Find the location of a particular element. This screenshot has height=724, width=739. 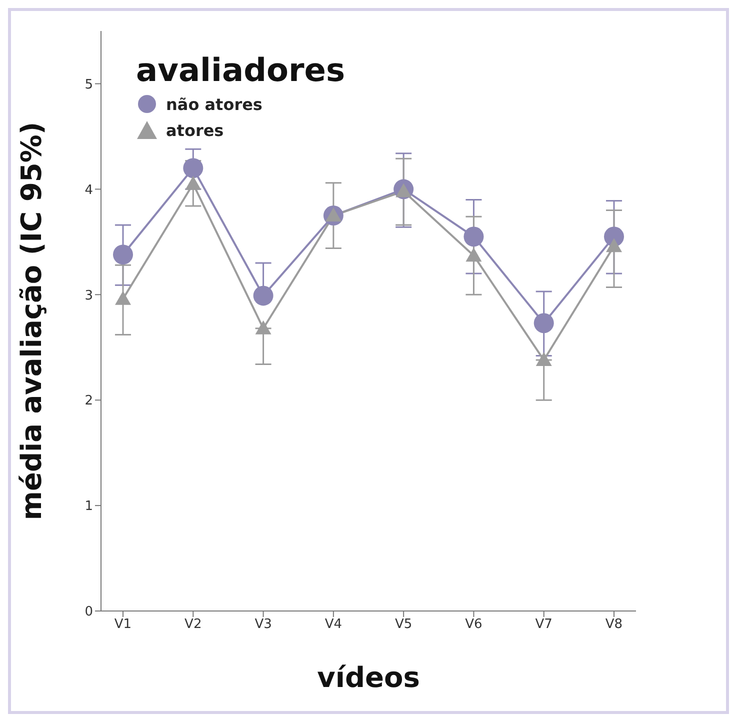

x-tick-label: V2 is located at coordinates (193, 624).